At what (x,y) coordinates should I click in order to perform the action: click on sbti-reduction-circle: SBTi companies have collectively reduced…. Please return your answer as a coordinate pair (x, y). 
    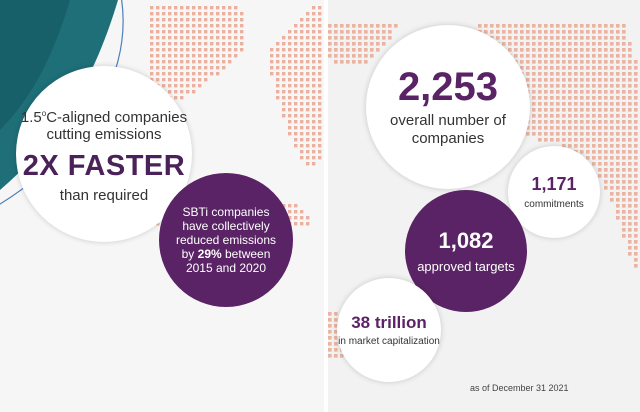
    Looking at the image, I should click on (226, 240).